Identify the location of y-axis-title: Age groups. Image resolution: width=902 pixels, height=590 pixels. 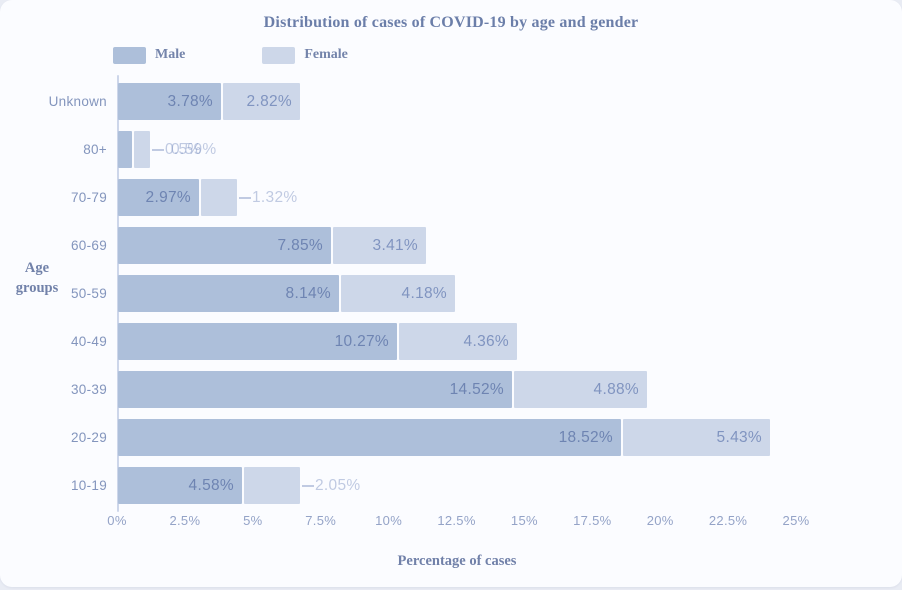
(37, 278).